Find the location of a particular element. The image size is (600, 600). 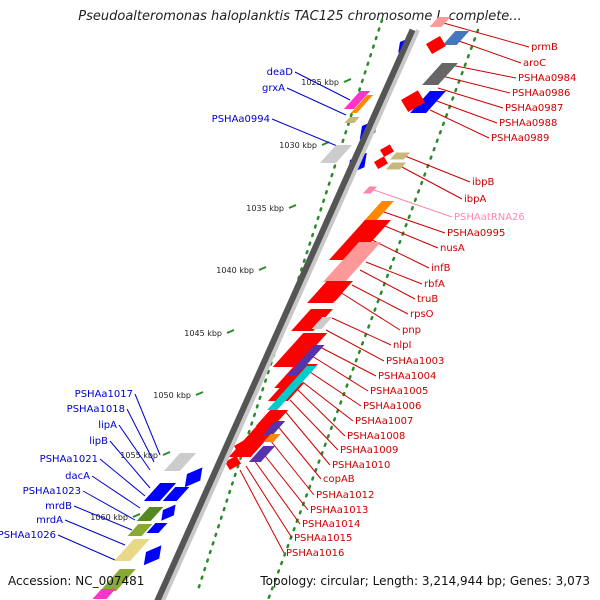

gene-mrdB is located at coordinates (140, 530).